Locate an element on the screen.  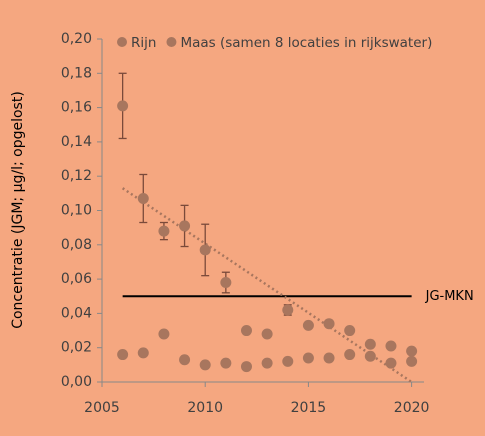
x-tick-label: 2015 is located at coordinates (309, 408).